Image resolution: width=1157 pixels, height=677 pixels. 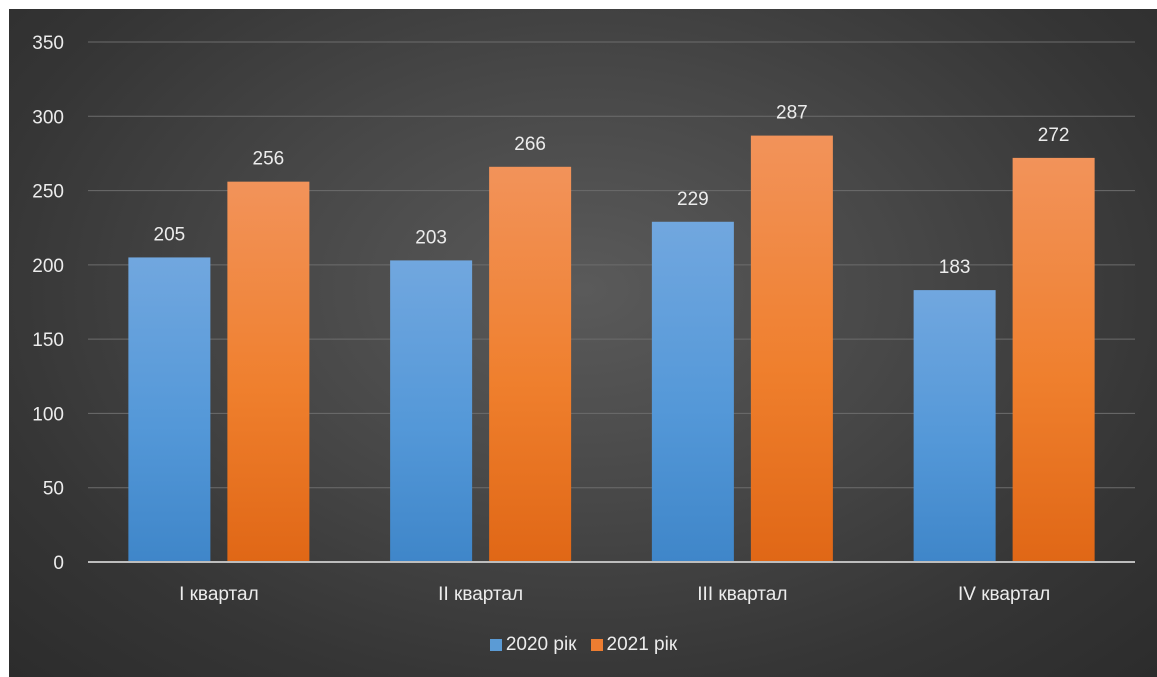 What do you see at coordinates (692, 391) in the screenshot?
I see `bar-2020-q3` at bounding box center [692, 391].